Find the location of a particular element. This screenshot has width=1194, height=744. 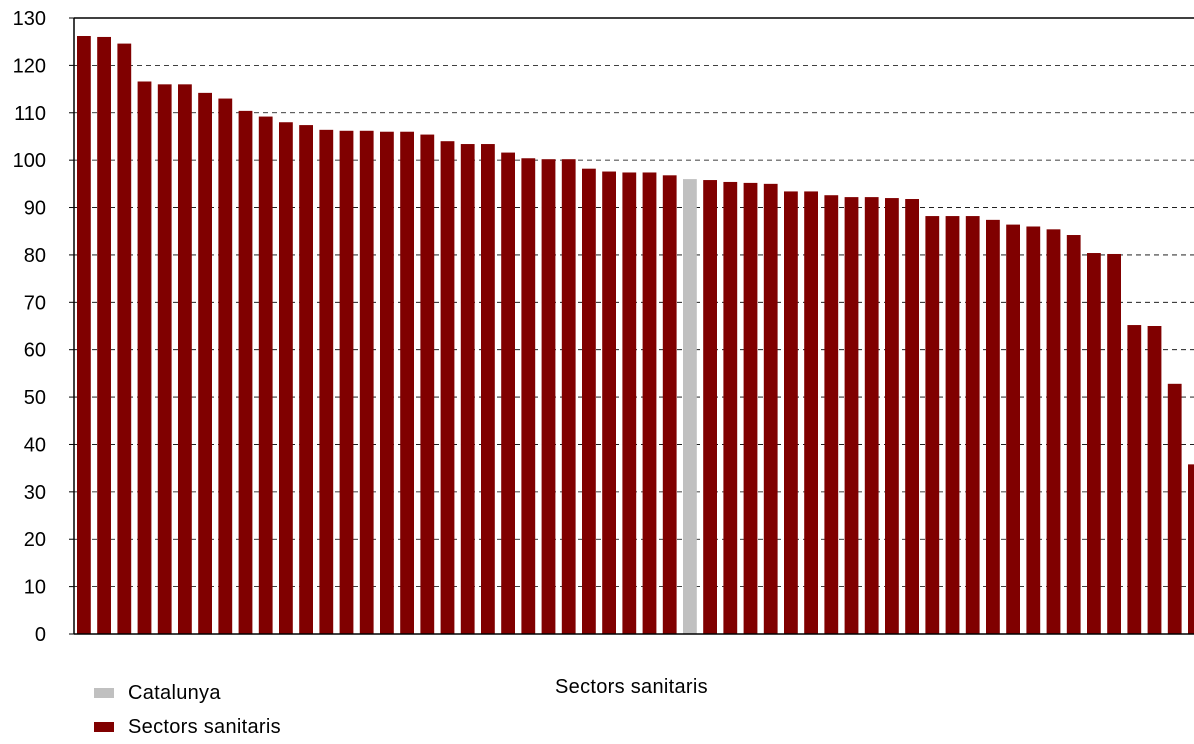

y-tick-label: 40 is located at coordinates (35, 445).